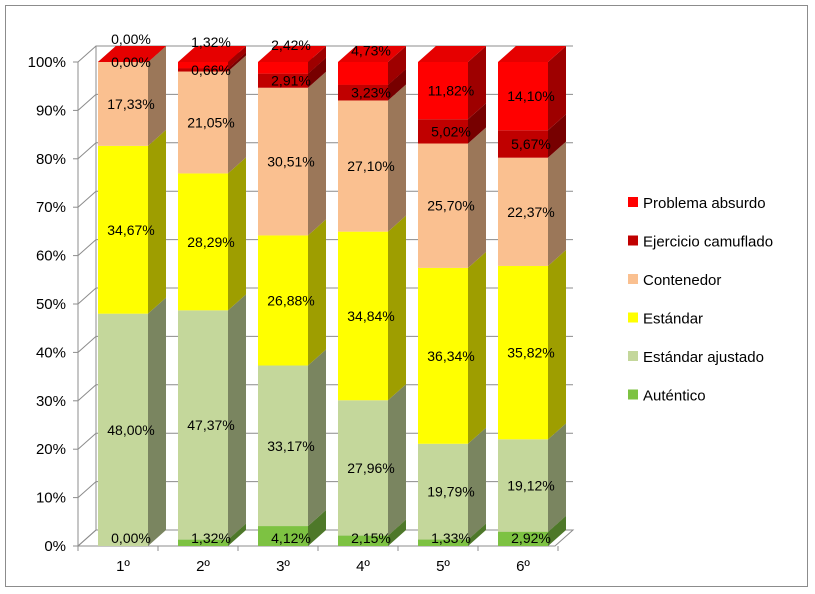 The image size is (815, 594). Describe the element at coordinates (370, 468) in the screenshot. I see `data-label: 27,96%` at that location.